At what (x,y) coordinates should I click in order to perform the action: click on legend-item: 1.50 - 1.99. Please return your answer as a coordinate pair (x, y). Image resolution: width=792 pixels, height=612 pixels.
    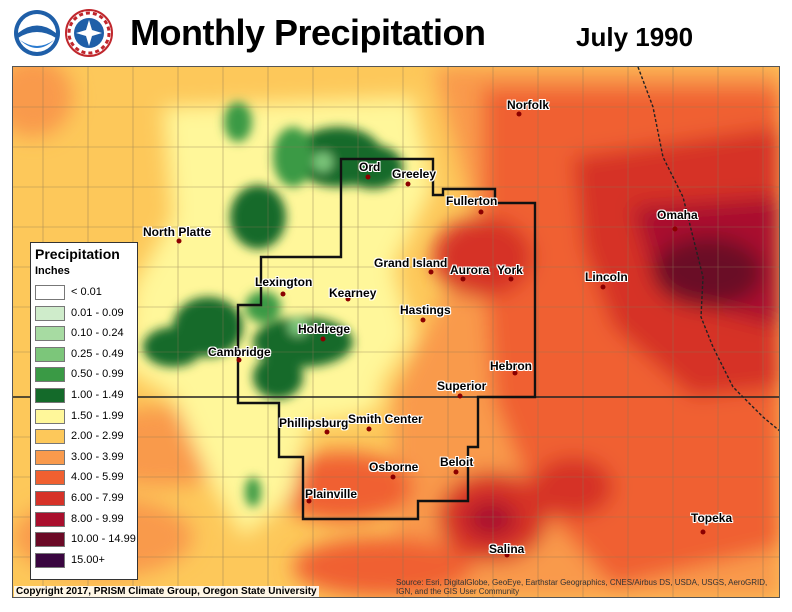
    Looking at the image, I should click on (85, 416).